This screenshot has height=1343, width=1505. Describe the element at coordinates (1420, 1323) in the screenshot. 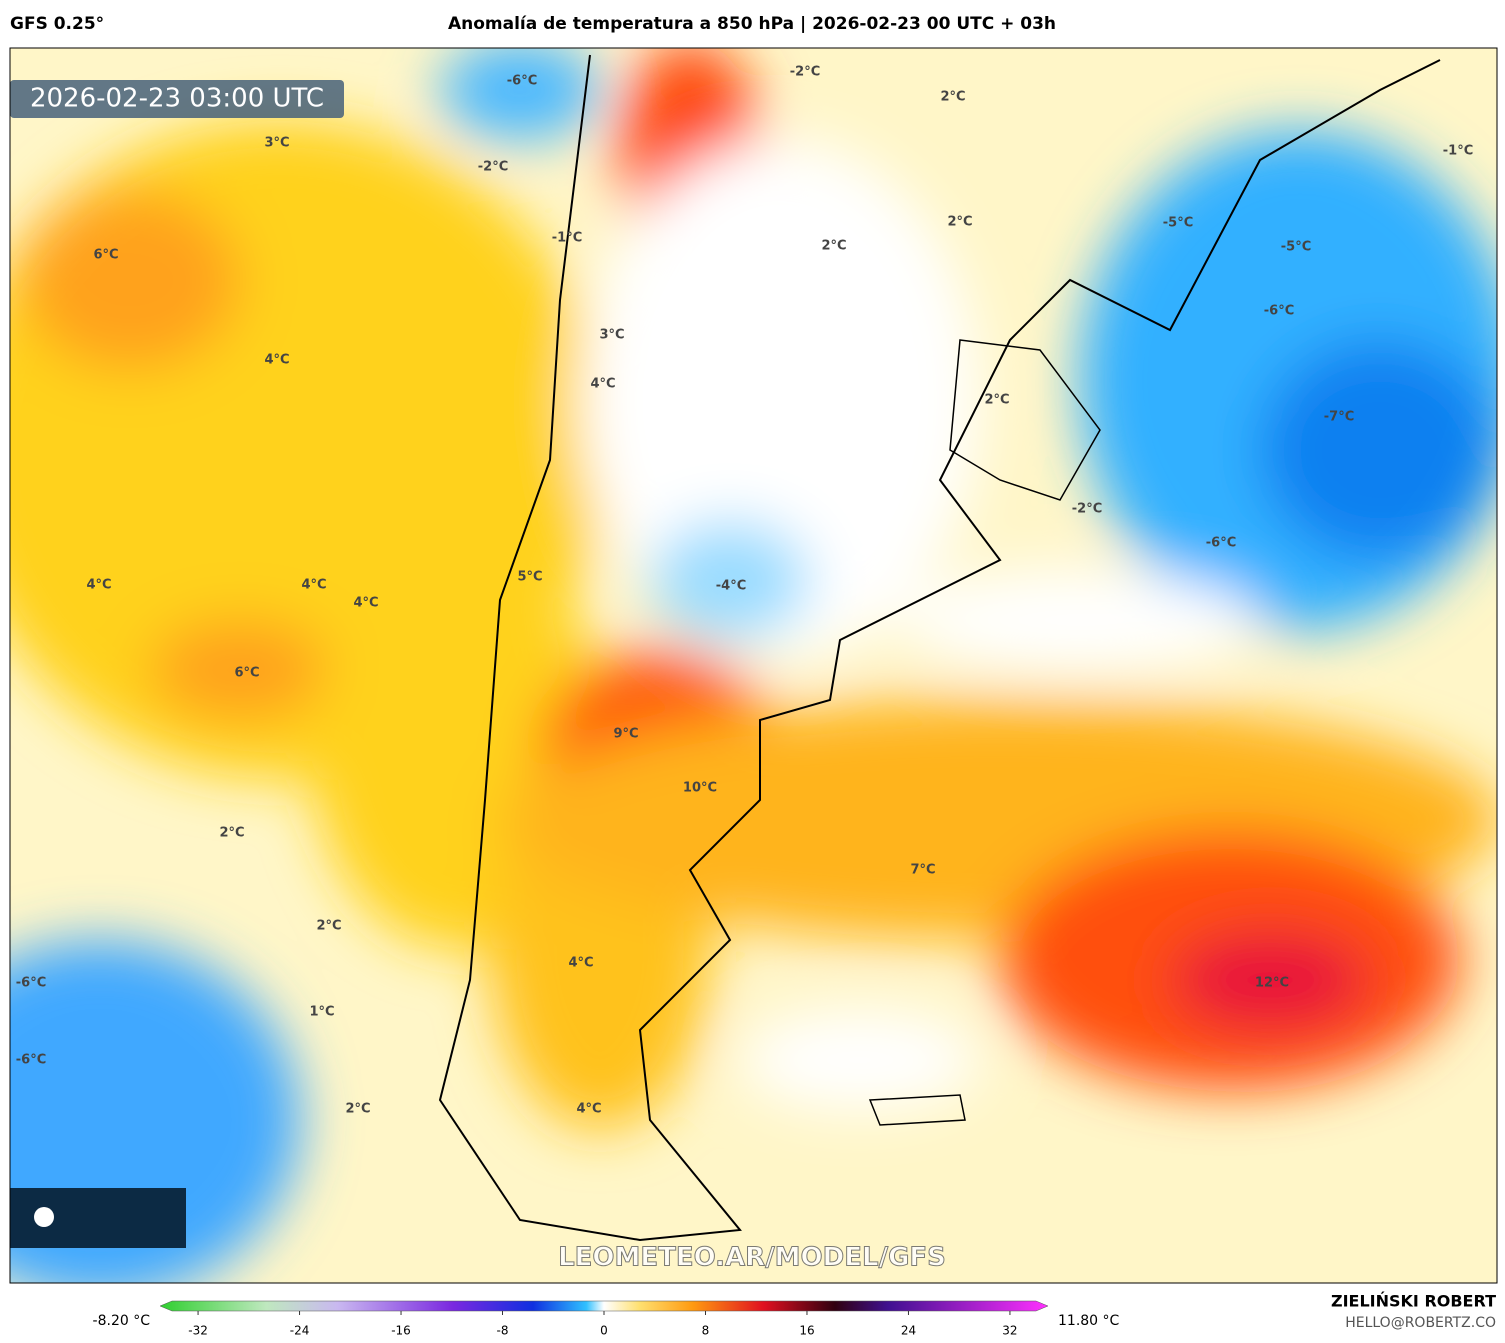

I see `email: HELLO@ROBERTZ.CO` at that location.